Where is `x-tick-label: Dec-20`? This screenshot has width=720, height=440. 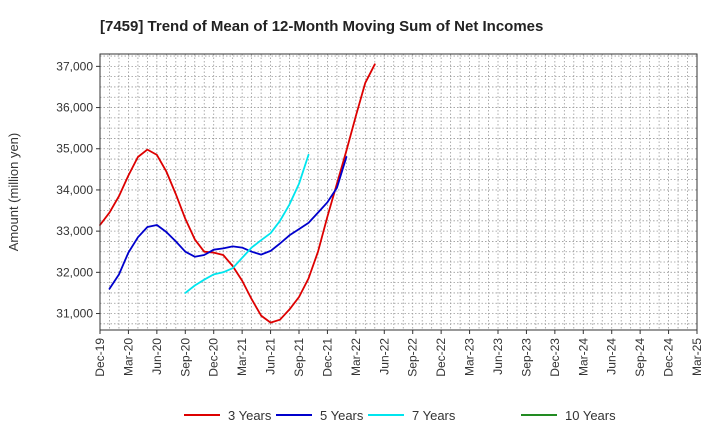
x-tick-label: Dec-20 is located at coordinates (214, 357).